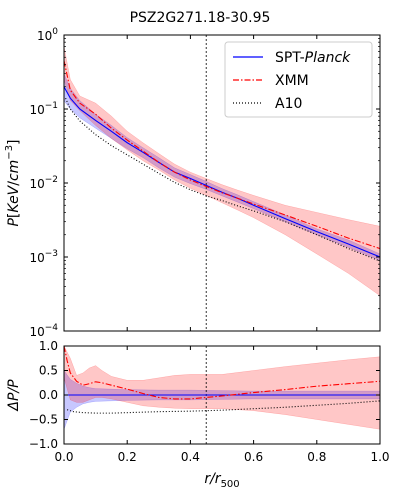 Image resolution: width=400 pixels, height=500 pixels. What do you see at coordinates (253, 457) in the screenshot?
I see `bottom-x-tick-label: 0.6` at bounding box center [253, 457].